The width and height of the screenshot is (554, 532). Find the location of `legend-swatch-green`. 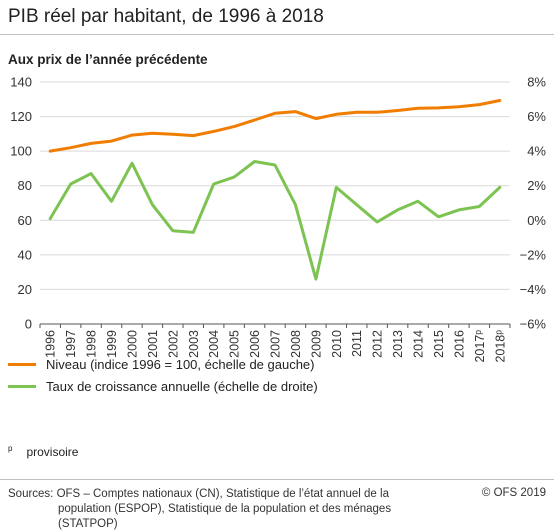

legend-swatch-green is located at coordinates (22, 386).